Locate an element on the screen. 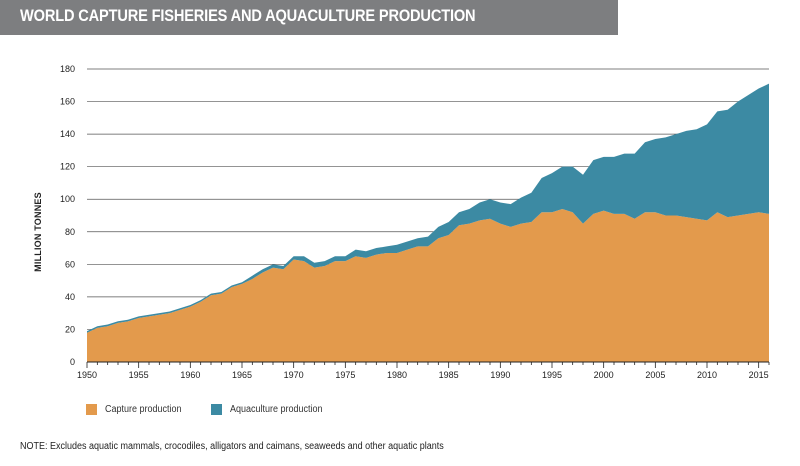 The width and height of the screenshot is (800, 466). legend-item-capture: Capture production is located at coordinates (138, 409).